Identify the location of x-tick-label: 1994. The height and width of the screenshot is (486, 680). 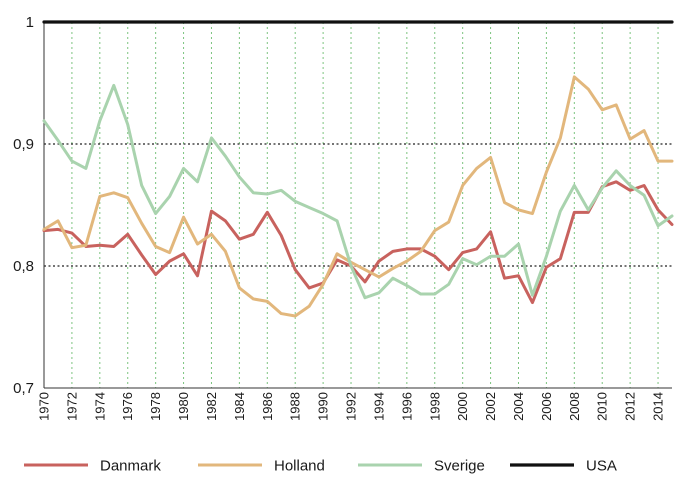
(378, 406).